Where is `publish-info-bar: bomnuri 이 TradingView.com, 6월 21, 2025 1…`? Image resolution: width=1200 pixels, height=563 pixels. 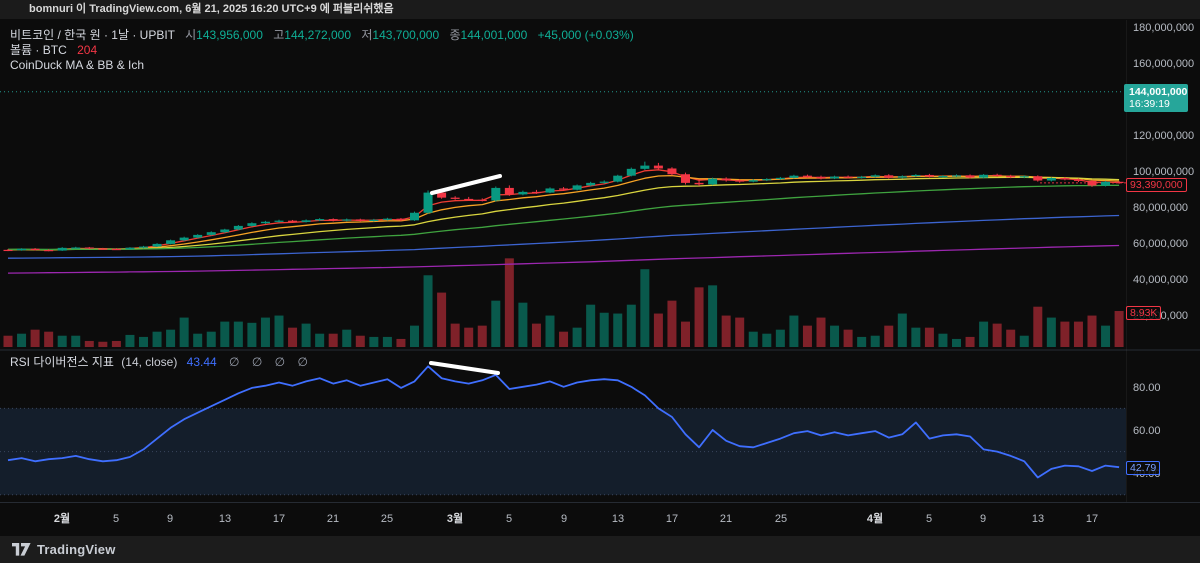 publish-info-bar: bomnuri 이 TradingView.com, 6월 21, 2025 1… is located at coordinates (600, 9).